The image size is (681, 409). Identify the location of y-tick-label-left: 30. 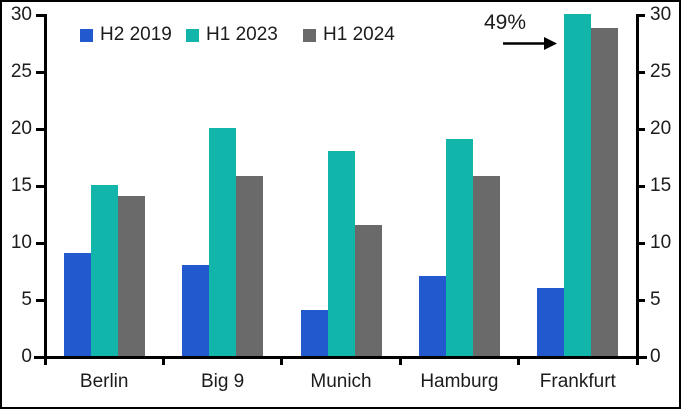
(21, 14).